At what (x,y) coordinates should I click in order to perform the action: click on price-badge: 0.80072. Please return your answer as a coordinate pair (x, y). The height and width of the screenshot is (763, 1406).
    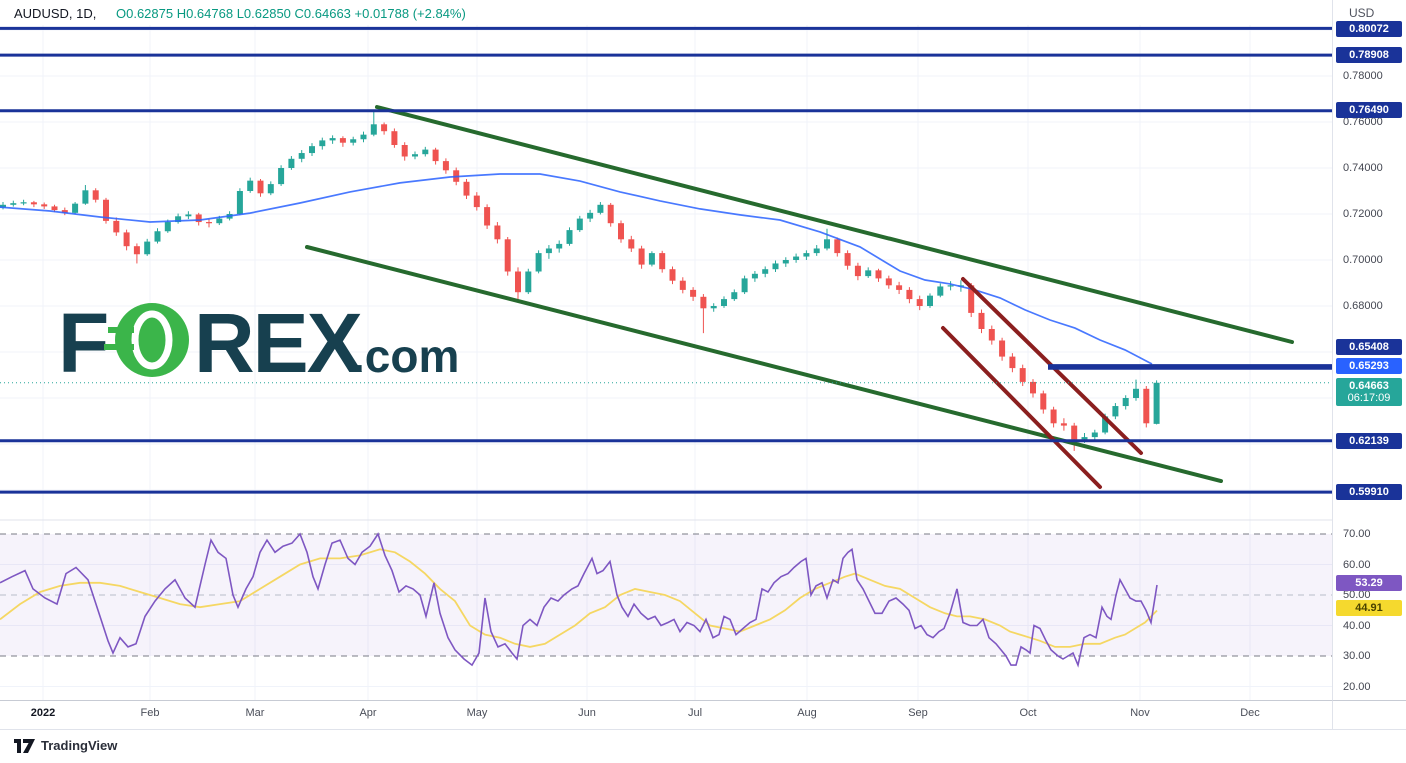
    Looking at the image, I should click on (1369, 29).